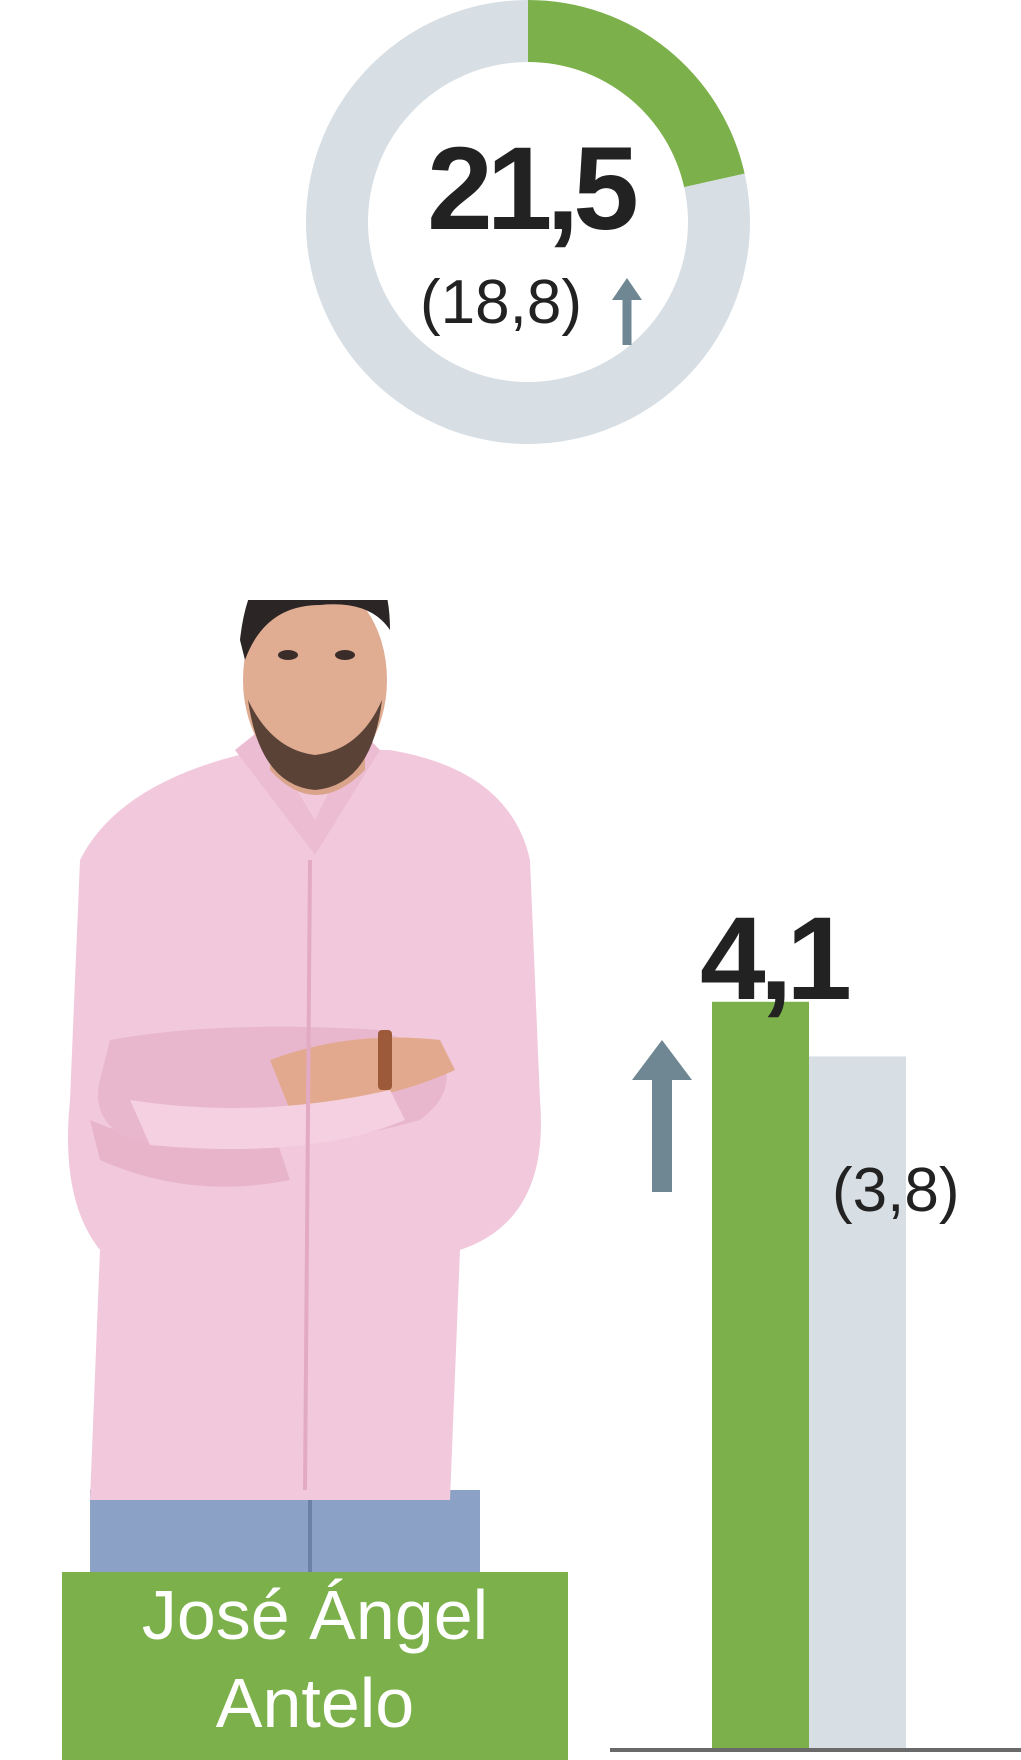  Describe the element at coordinates (857, 1402) in the screenshot. I see `bar-previous` at that location.